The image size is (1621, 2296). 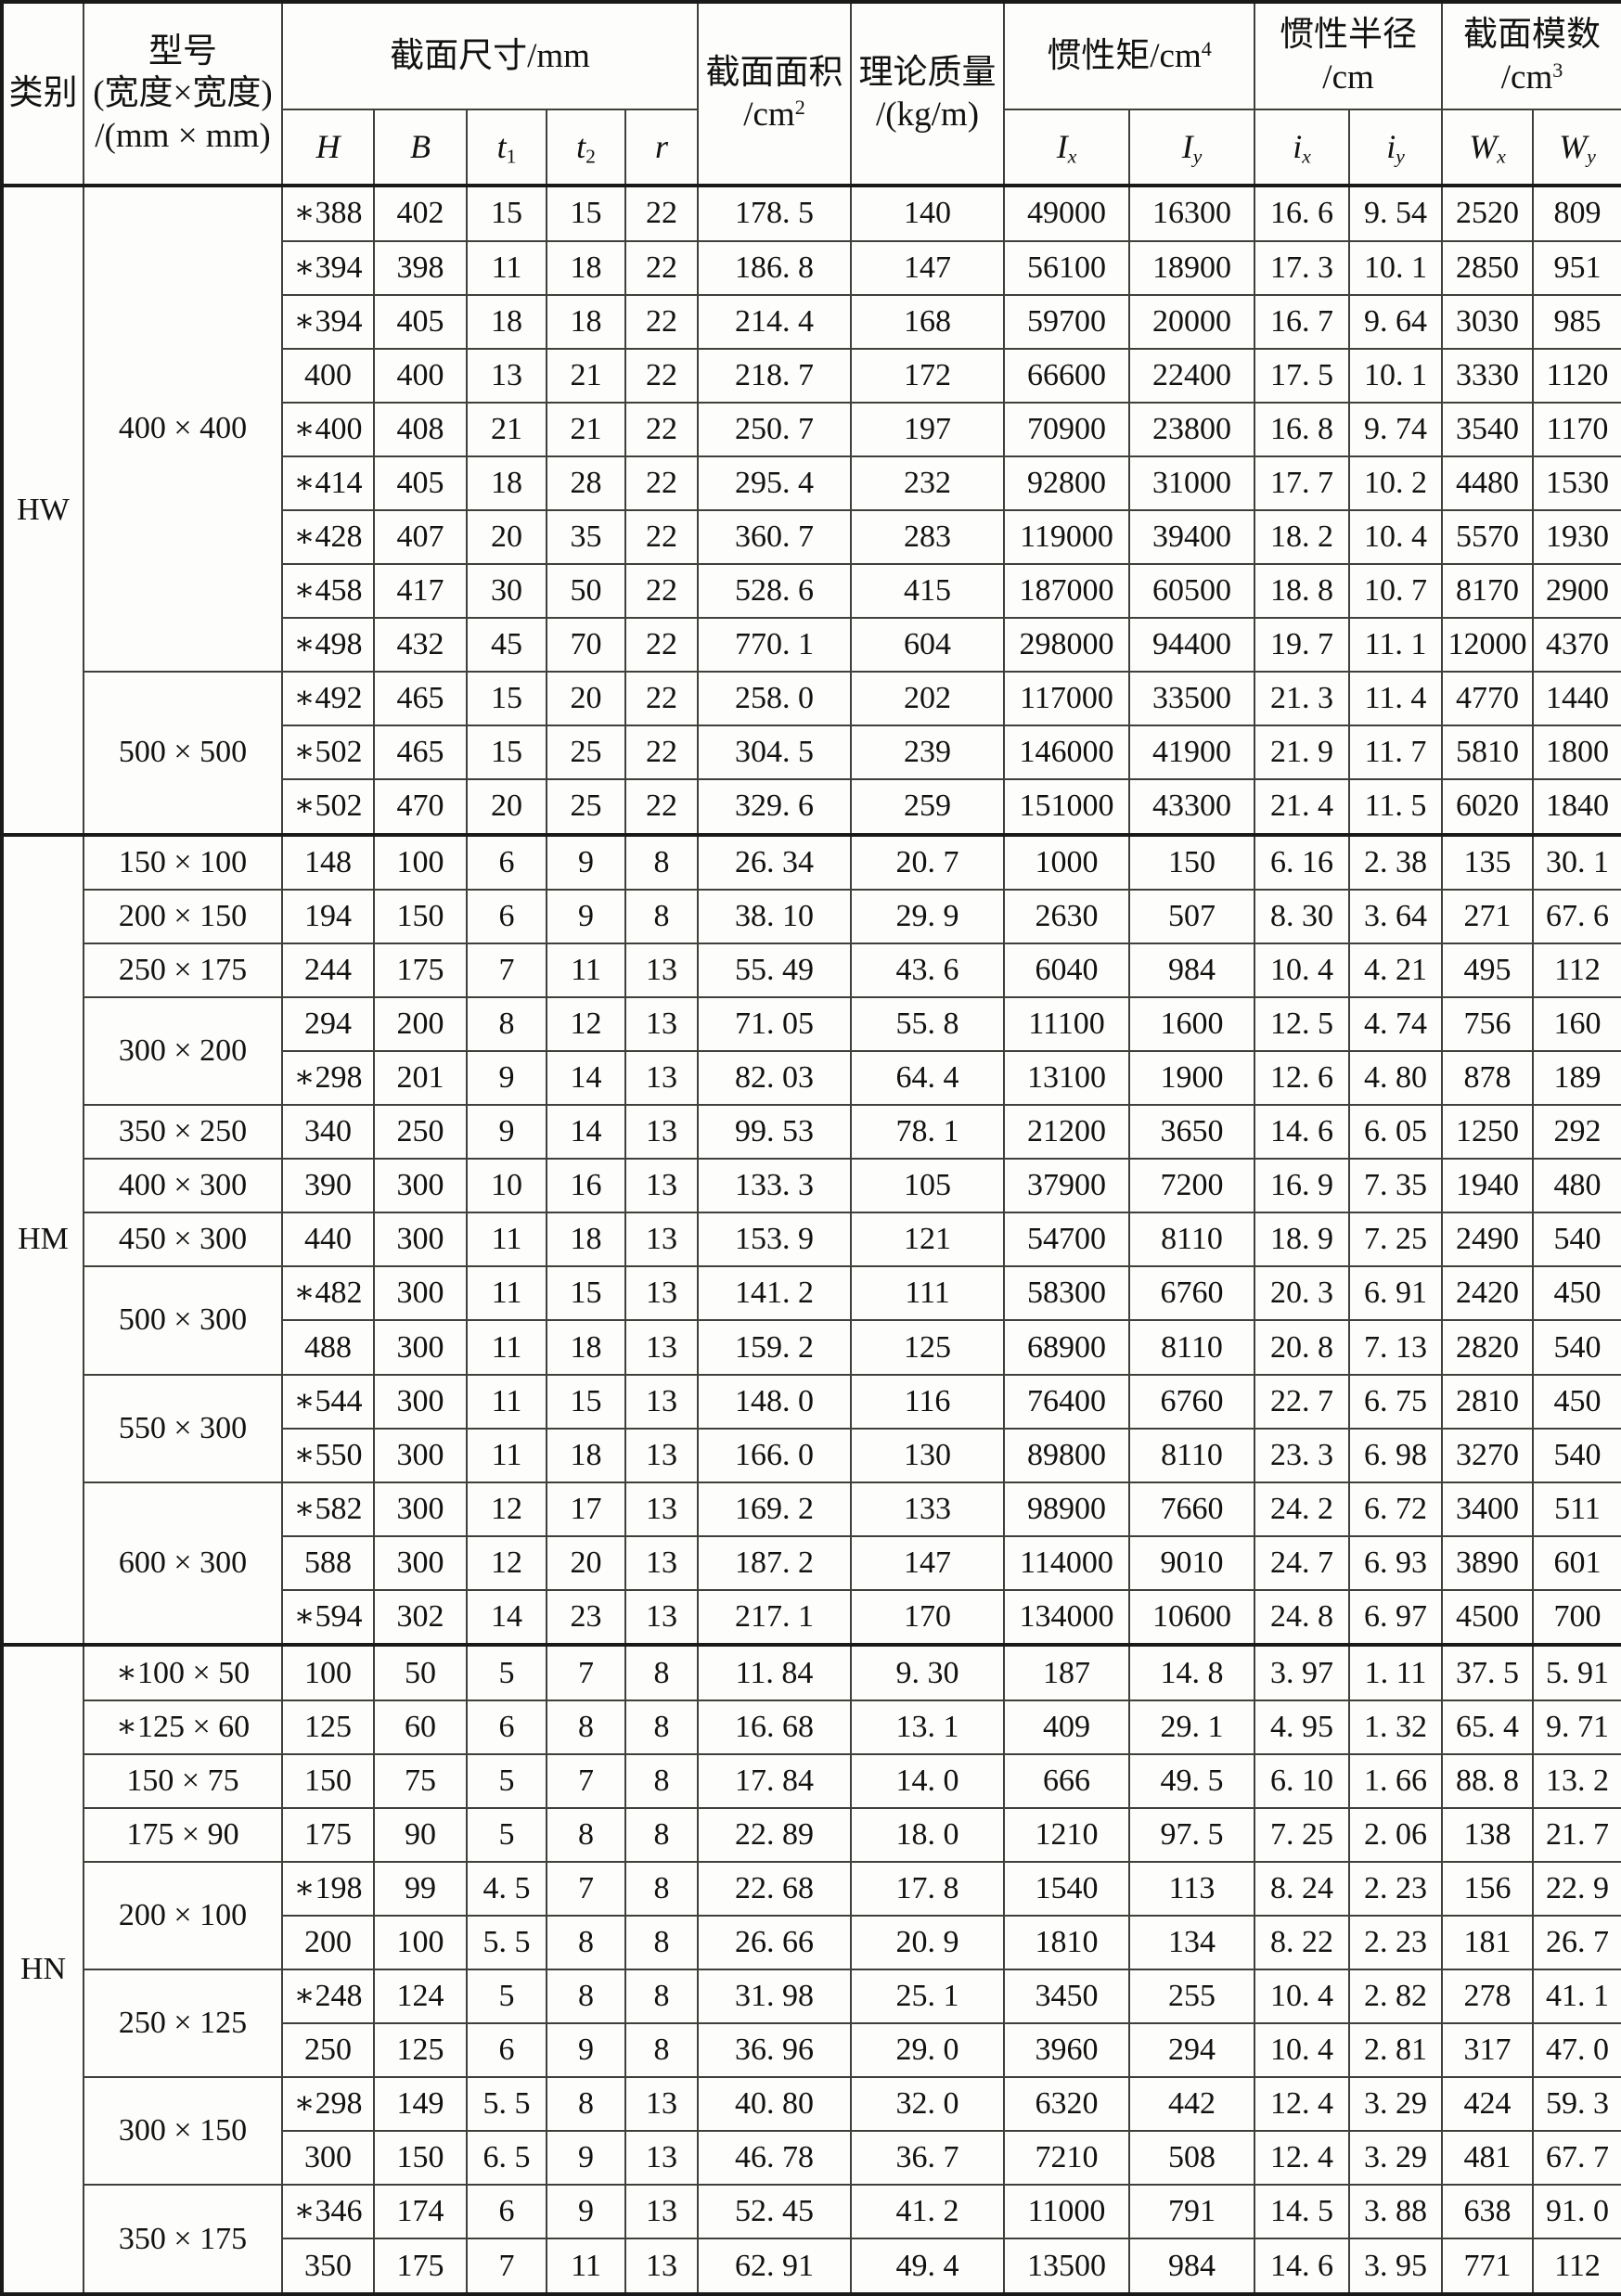 What do you see at coordinates (420, 1186) in the screenshot?
I see `cell-B: 300` at bounding box center [420, 1186].